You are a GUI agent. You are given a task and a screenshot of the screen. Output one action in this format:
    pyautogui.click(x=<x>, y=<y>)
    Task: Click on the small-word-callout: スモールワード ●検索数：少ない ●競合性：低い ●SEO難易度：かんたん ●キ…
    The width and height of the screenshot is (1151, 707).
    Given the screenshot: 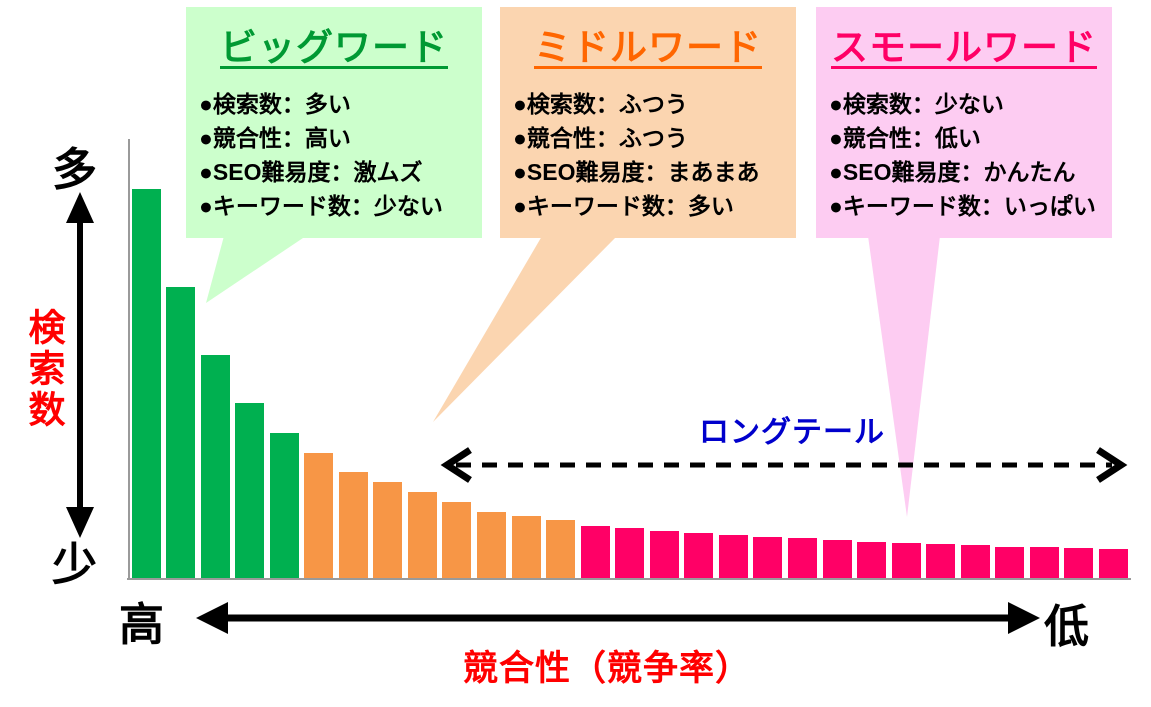 What is the action you would take?
    pyautogui.click(x=964, y=122)
    